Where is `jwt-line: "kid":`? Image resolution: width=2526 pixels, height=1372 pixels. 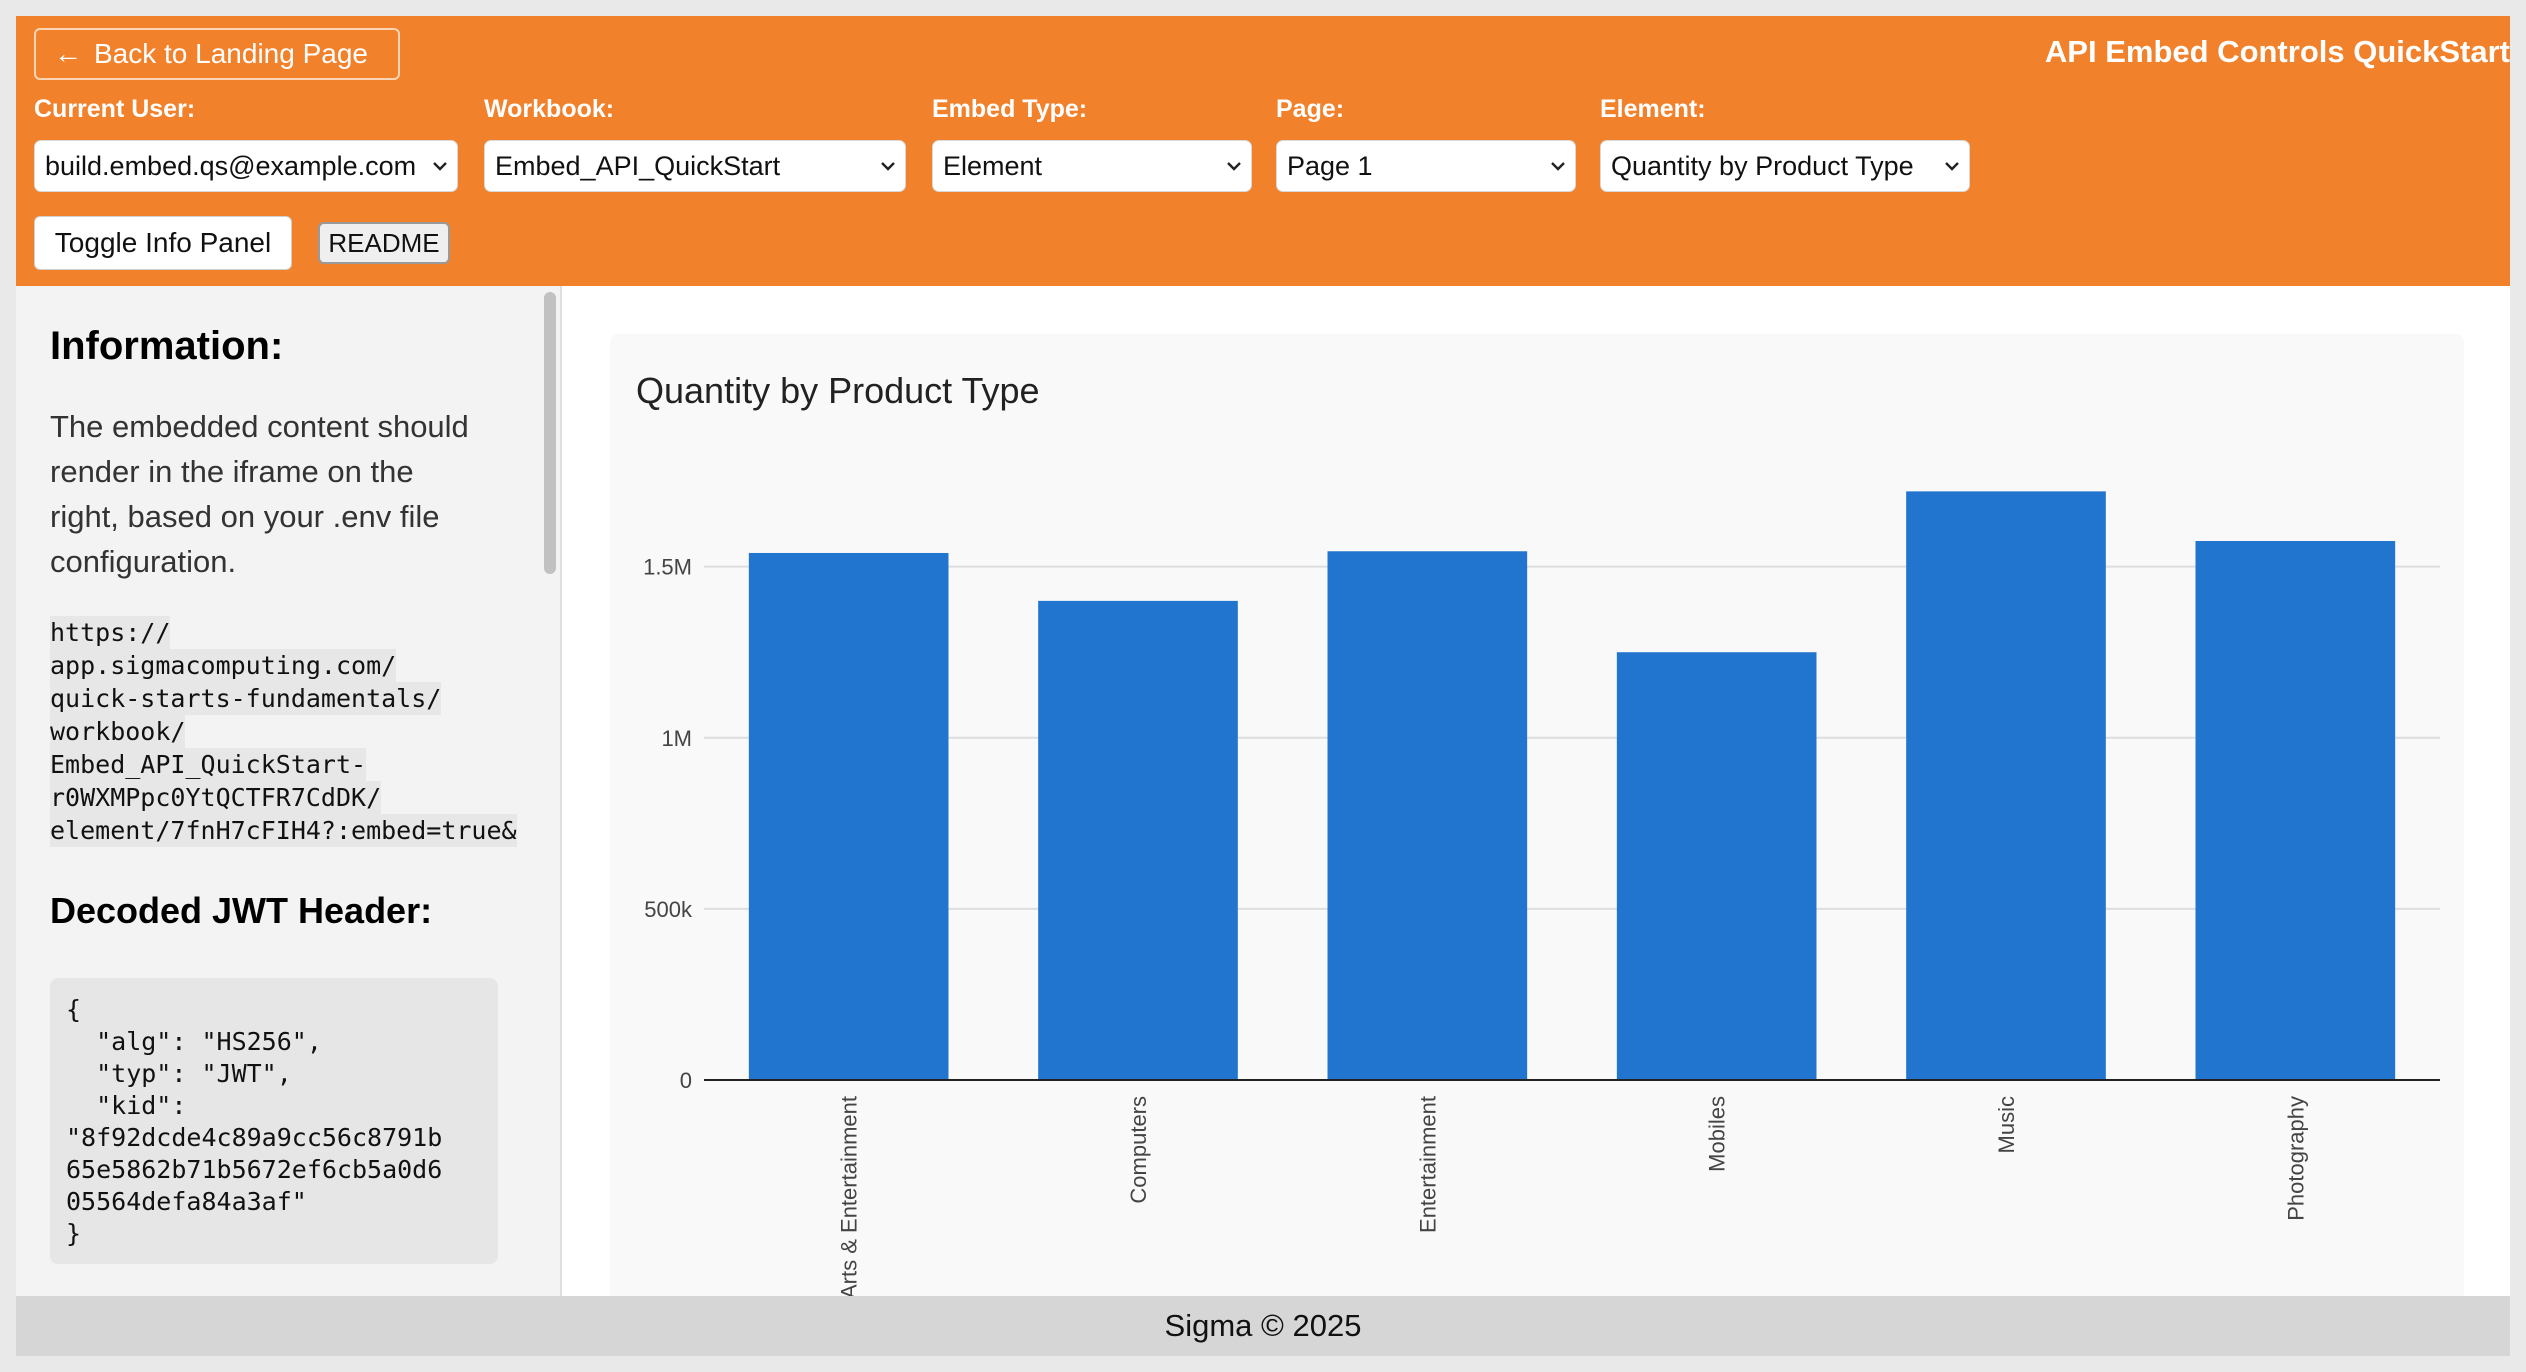
jwt-line: "kid": is located at coordinates (126, 1105).